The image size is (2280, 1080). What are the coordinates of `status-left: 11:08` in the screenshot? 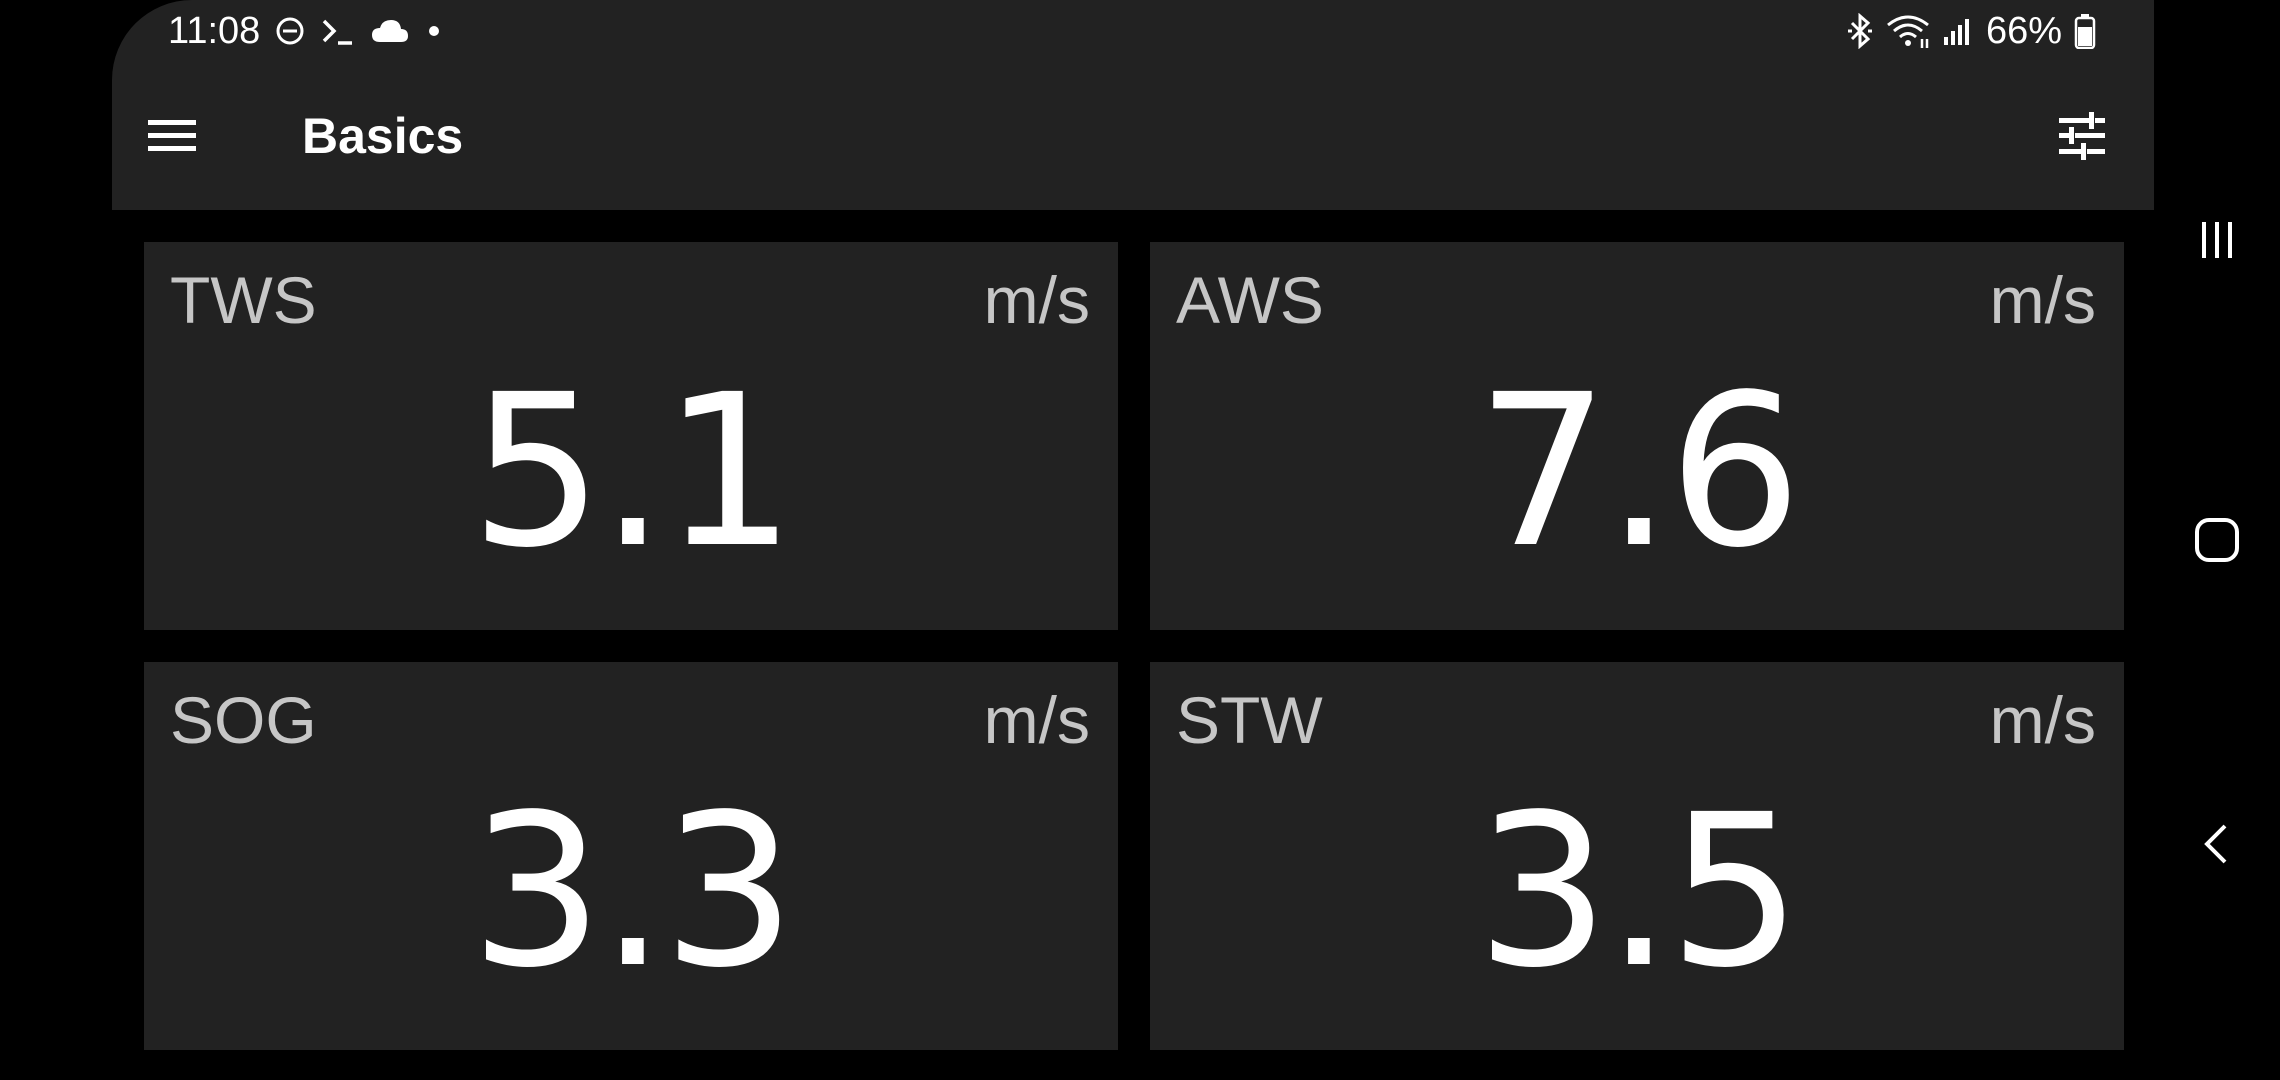 It's located at (306, 31).